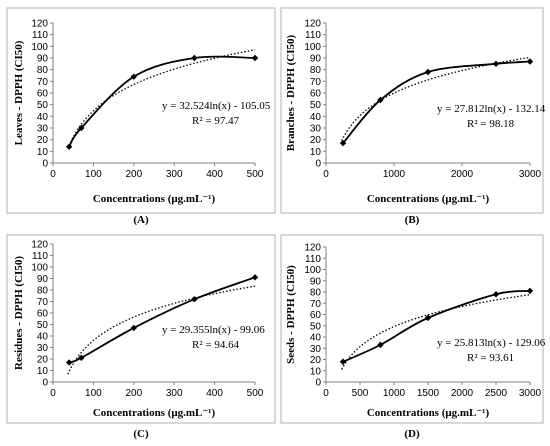  What do you see at coordinates (428, 393) in the screenshot?
I see `x-tick-label: 1500` at bounding box center [428, 393].